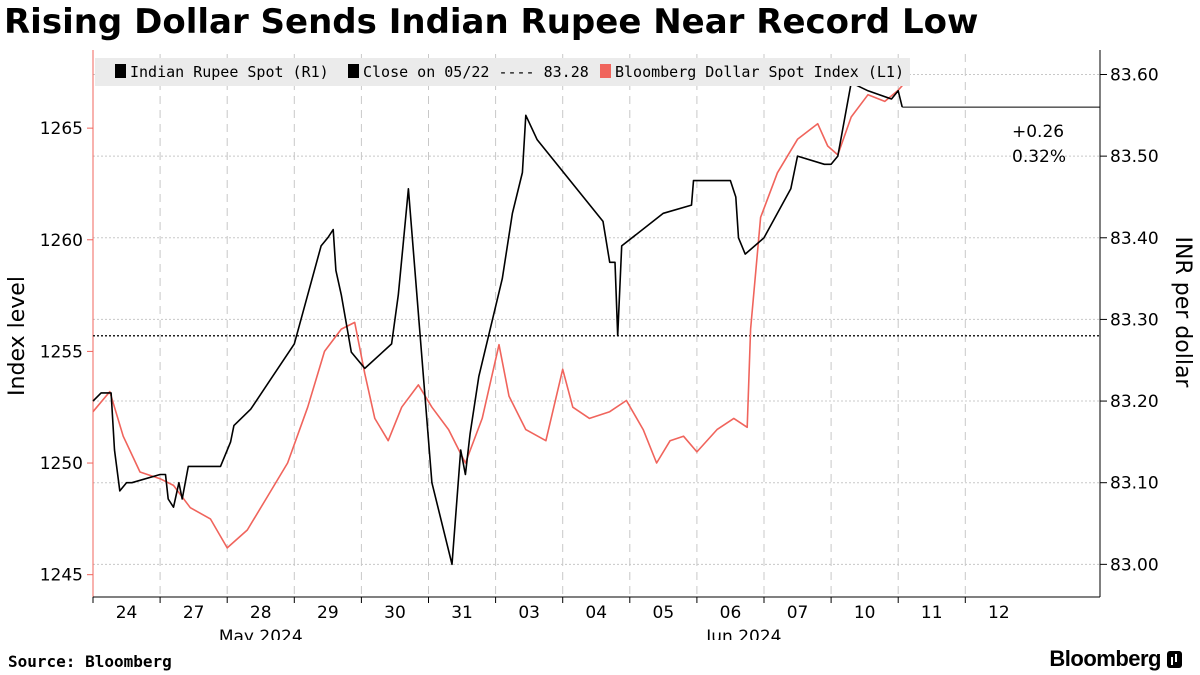 The height and width of the screenshot is (675, 1200). What do you see at coordinates (759, 72) in the screenshot?
I see `legend-label-dxy: Bloomberg Dollar Spot Index (L1)` at bounding box center [759, 72].